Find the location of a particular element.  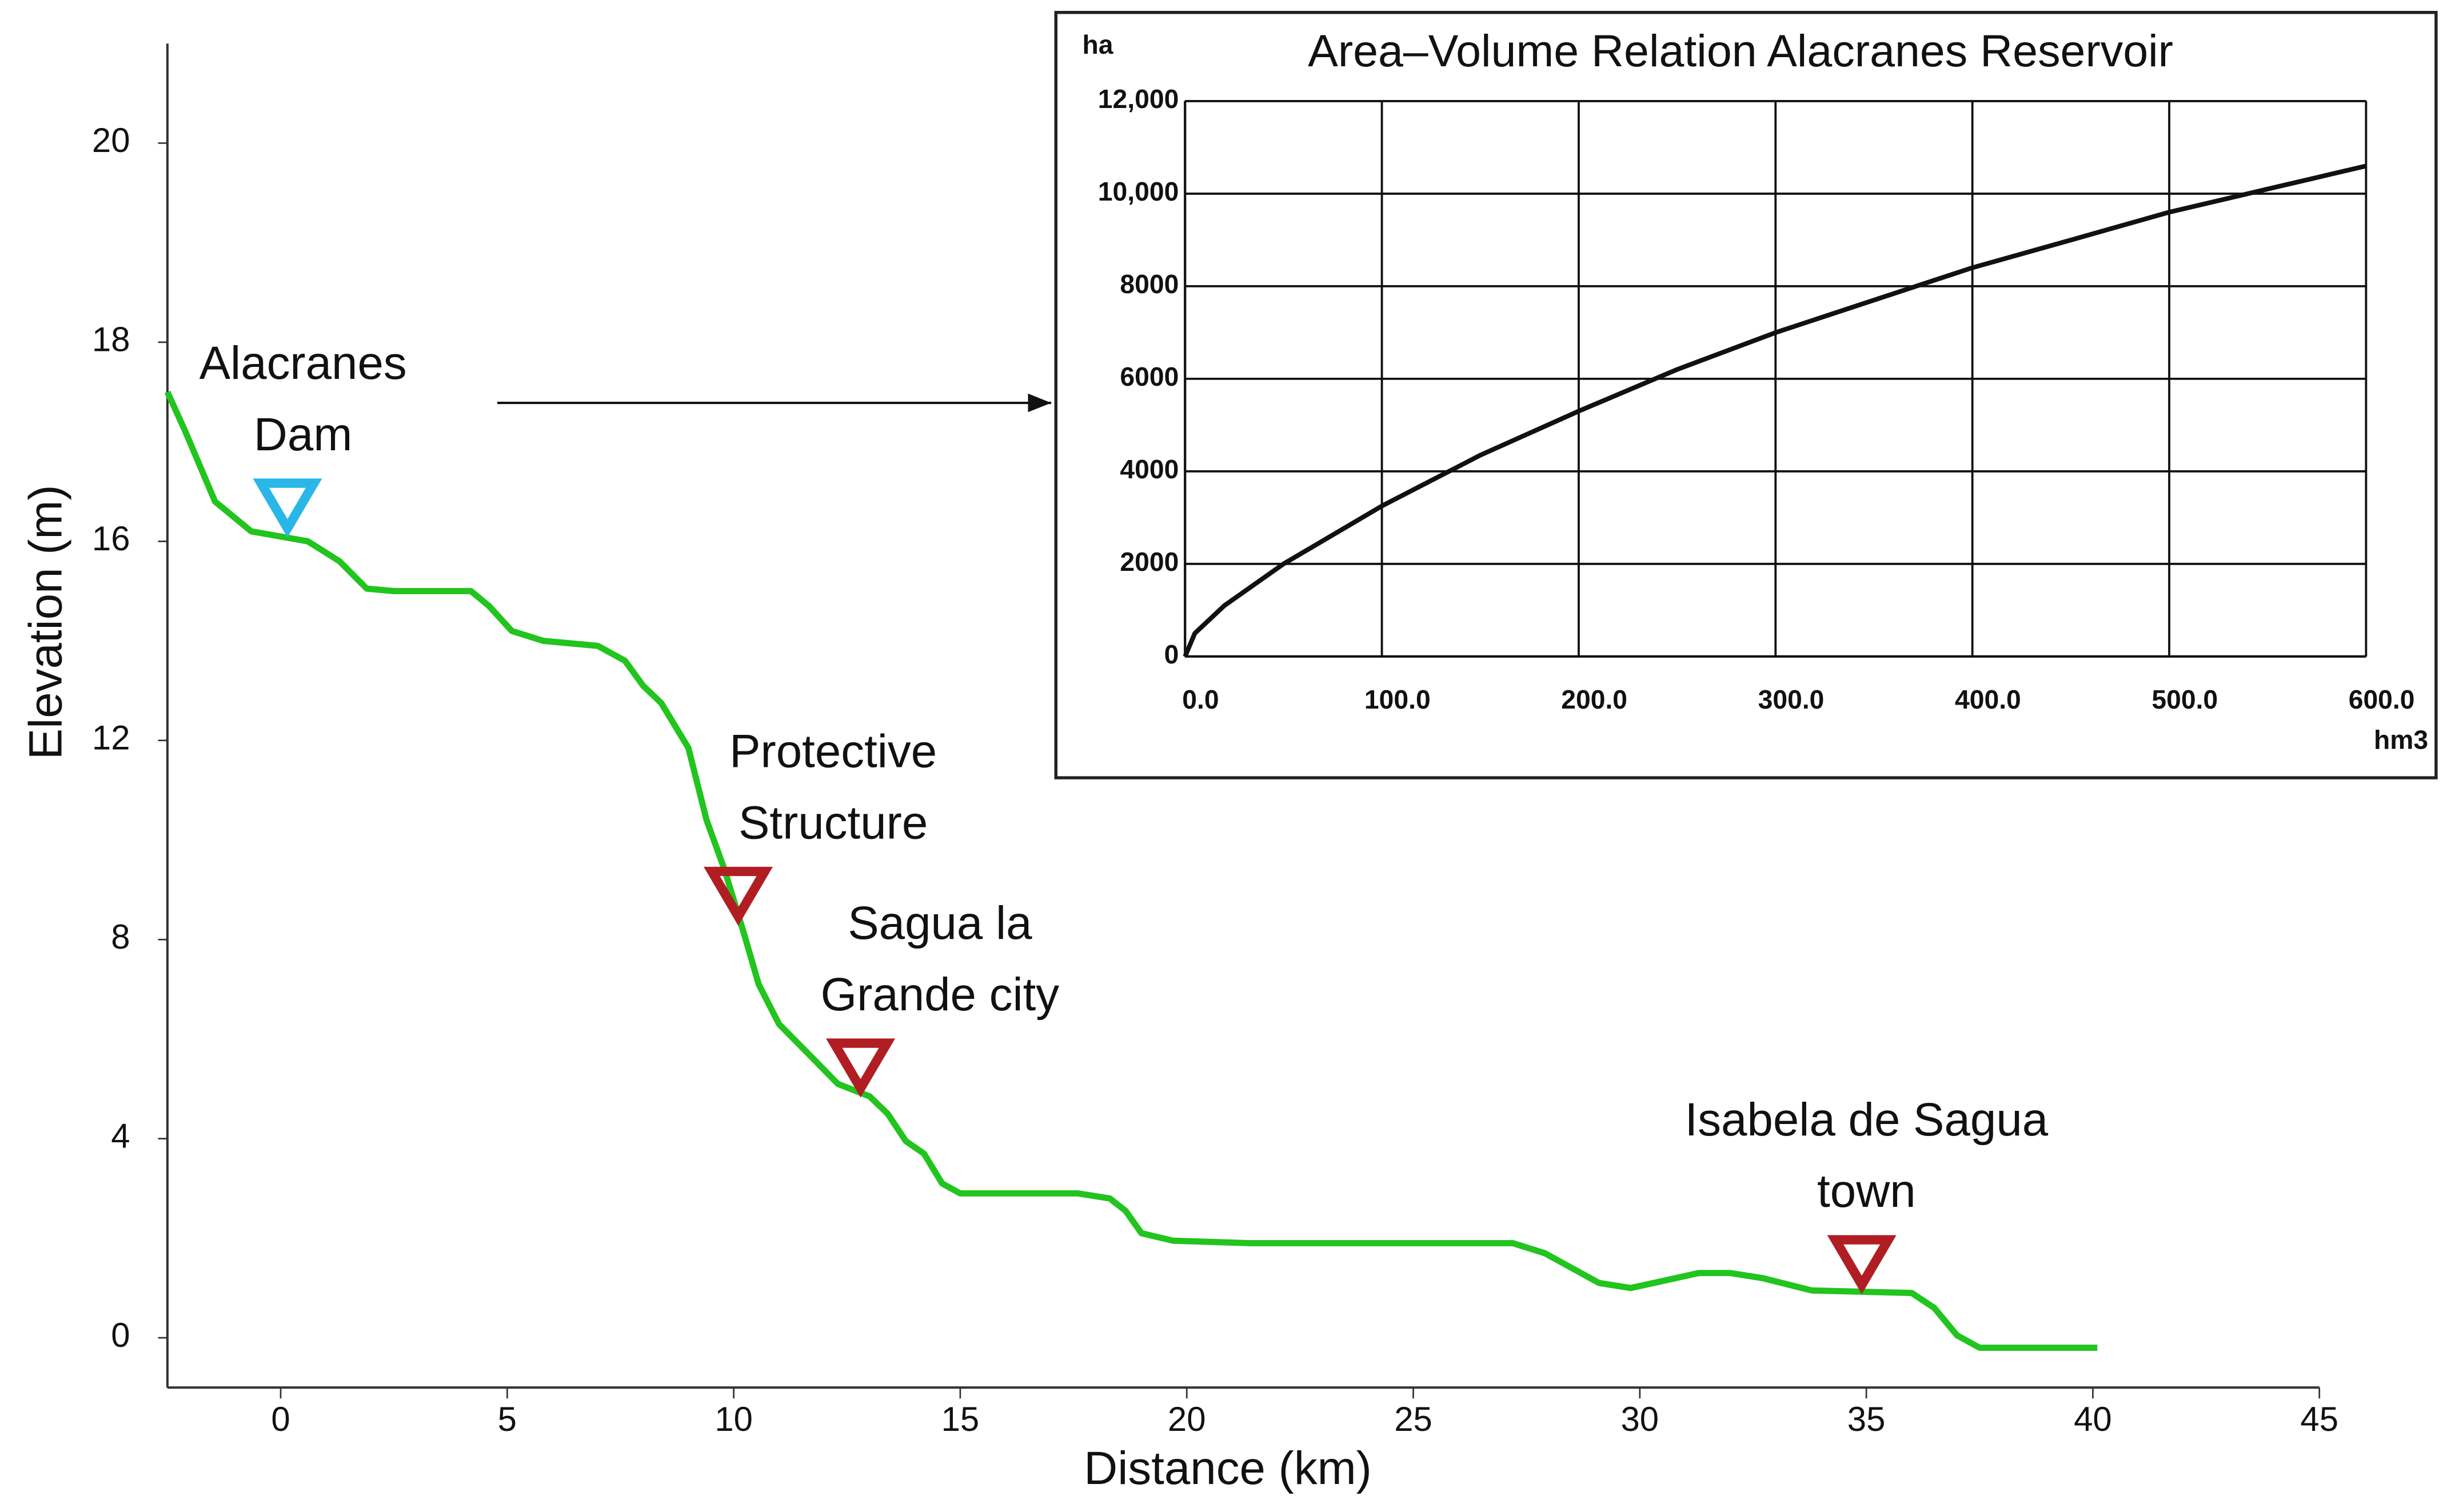

x-tick-label: 300.0 is located at coordinates (1792, 699).